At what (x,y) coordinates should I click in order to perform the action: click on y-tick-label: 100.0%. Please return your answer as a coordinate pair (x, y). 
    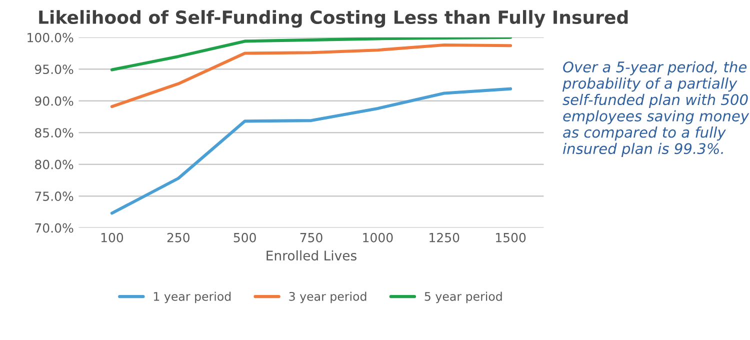
    Looking at the image, I should click on (51, 37).